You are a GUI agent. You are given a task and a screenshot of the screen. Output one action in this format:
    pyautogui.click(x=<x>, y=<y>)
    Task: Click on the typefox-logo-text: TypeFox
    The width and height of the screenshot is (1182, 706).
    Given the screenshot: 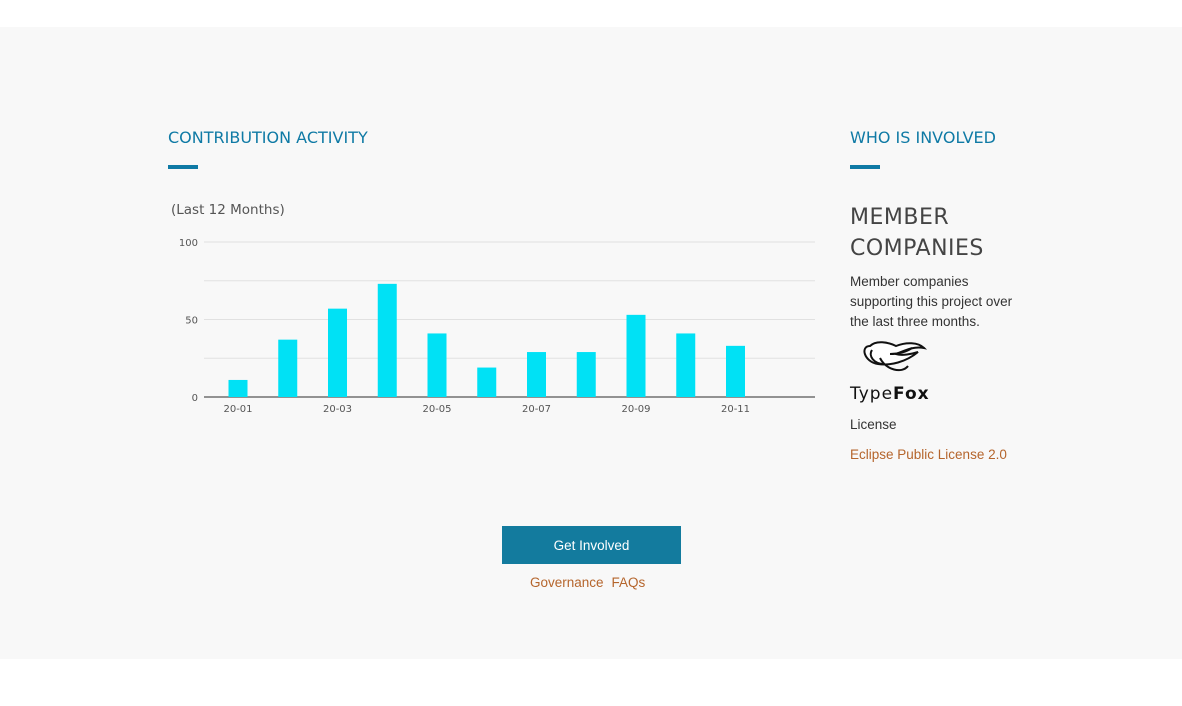 What is the action you would take?
    pyautogui.click(x=890, y=394)
    